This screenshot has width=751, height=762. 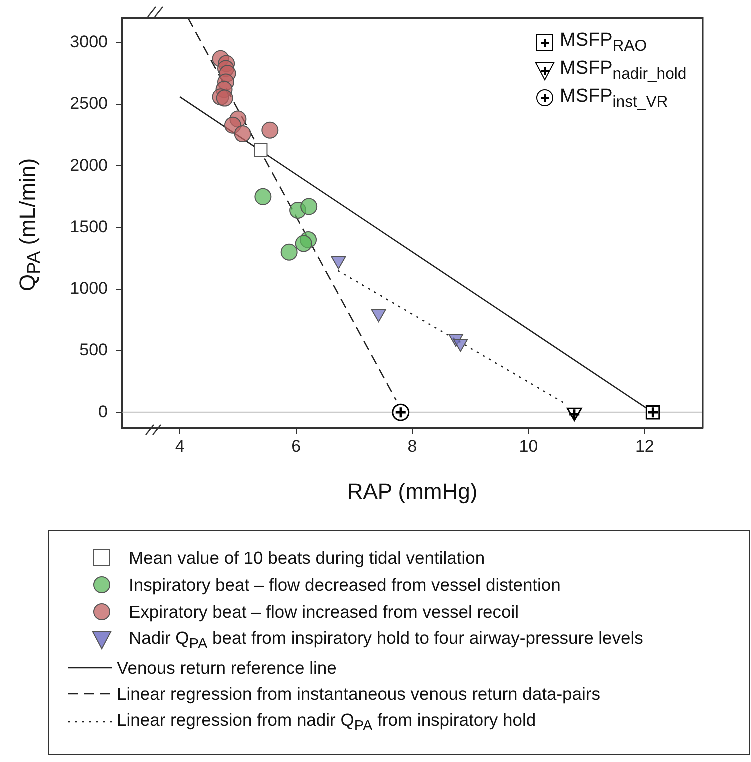 I want to click on legend-label: MSFP$_{nadir_hold}$, so click(x=623, y=71).